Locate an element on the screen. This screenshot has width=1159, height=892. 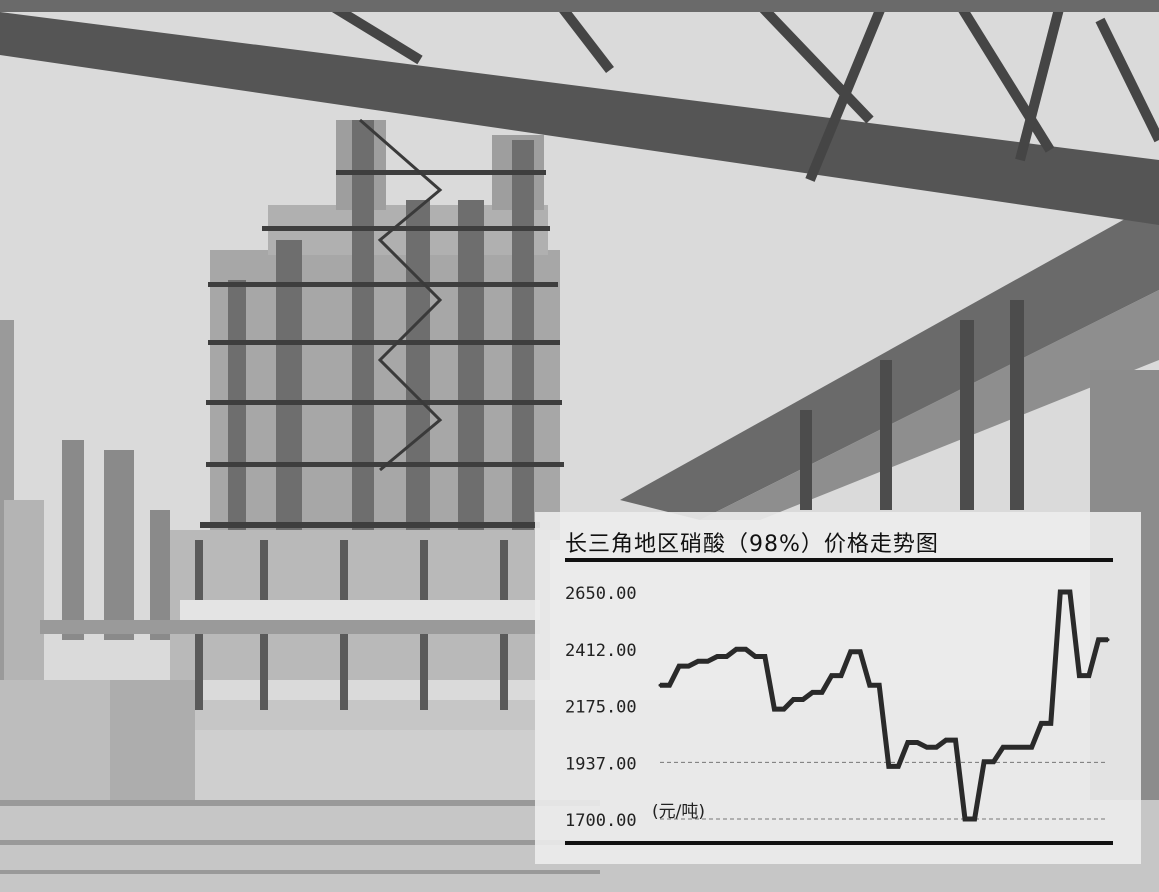
y-tick-label: 2650.00 is located at coordinates (601, 594).